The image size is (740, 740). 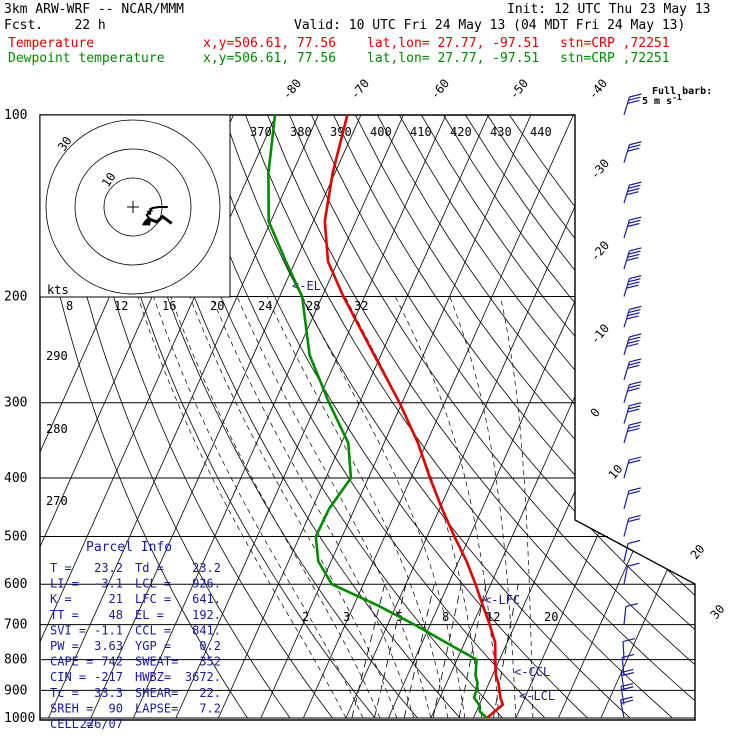 I want to click on parcel-info-cell: 192., so click(x=206, y=615).